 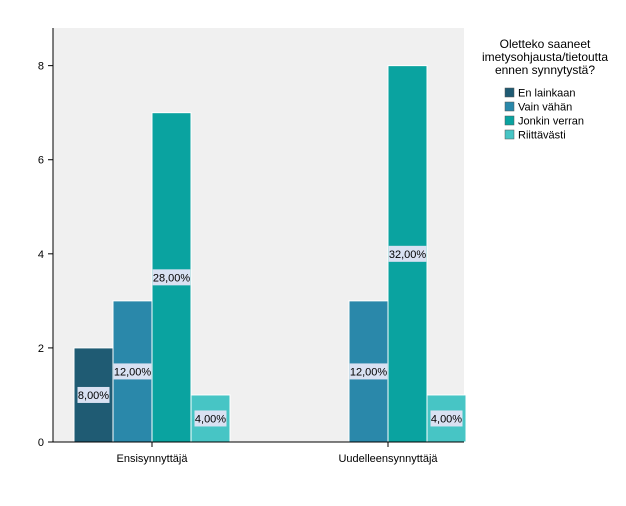 What do you see at coordinates (41, 67) in the screenshot?
I see `y-tick-label: 8` at bounding box center [41, 67].